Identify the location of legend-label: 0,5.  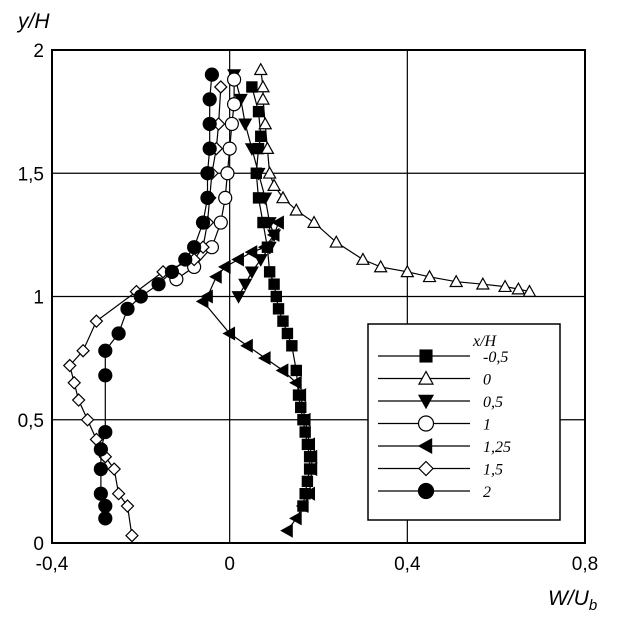
(493, 402).